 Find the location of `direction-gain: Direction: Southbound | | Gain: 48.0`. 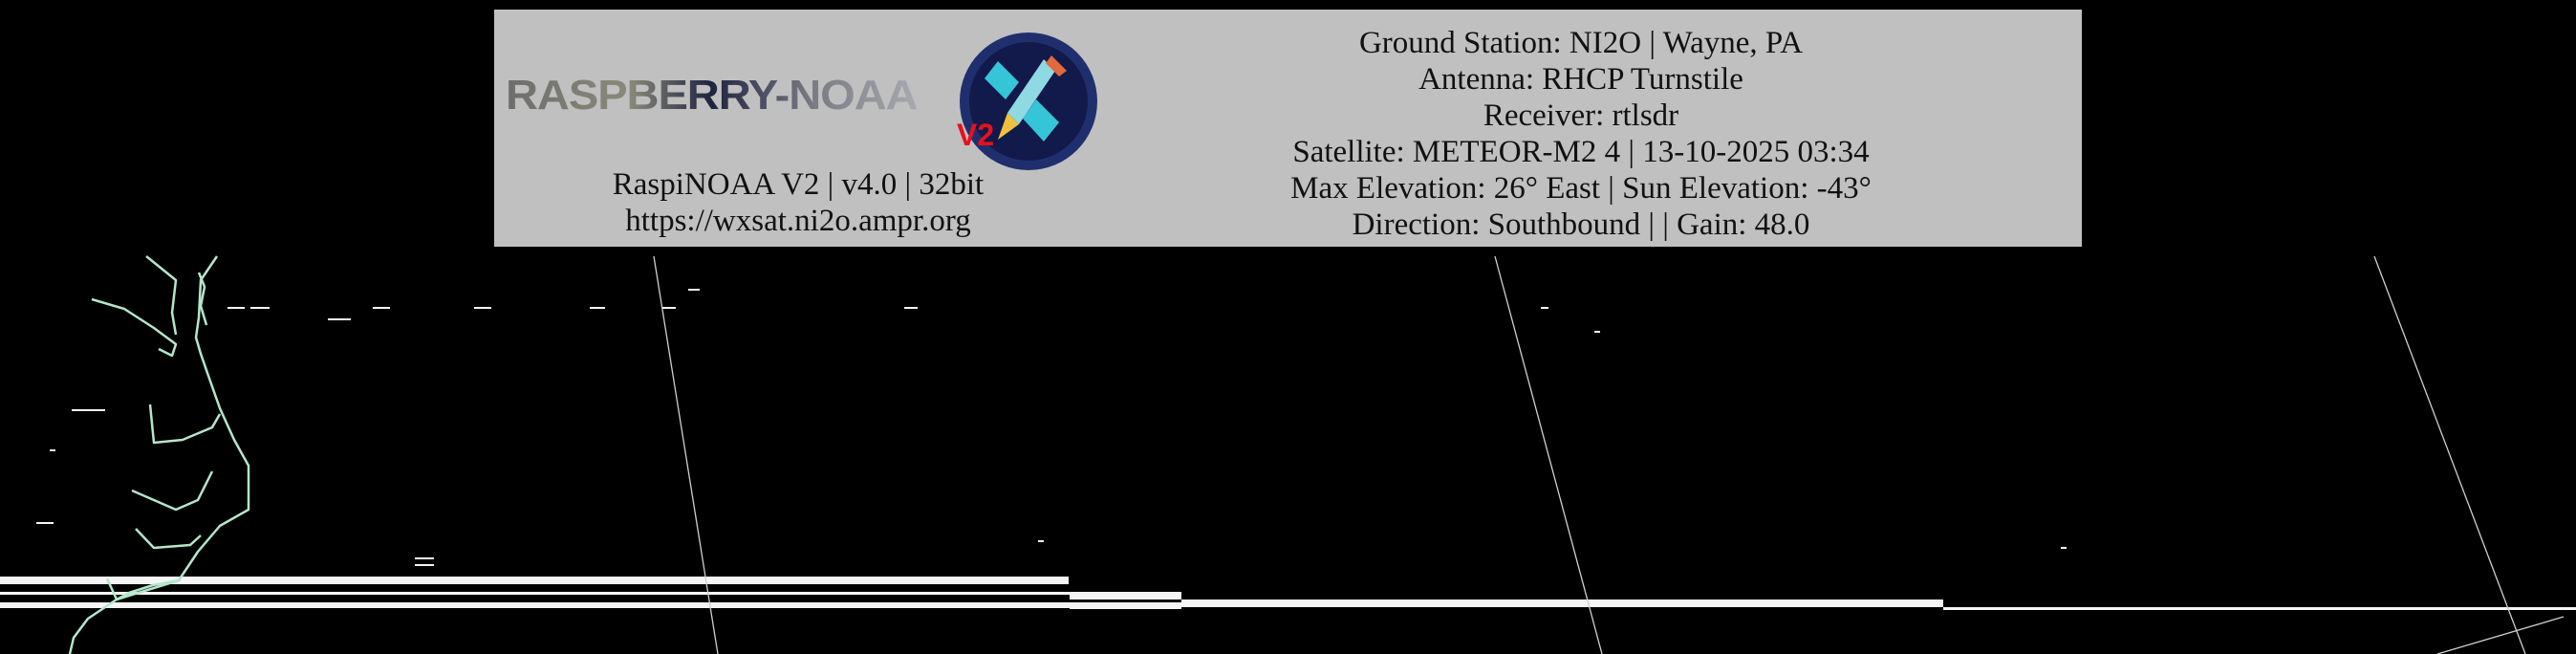

direction-gain: Direction: Southbound | | Gain: 48.0 is located at coordinates (1581, 224).